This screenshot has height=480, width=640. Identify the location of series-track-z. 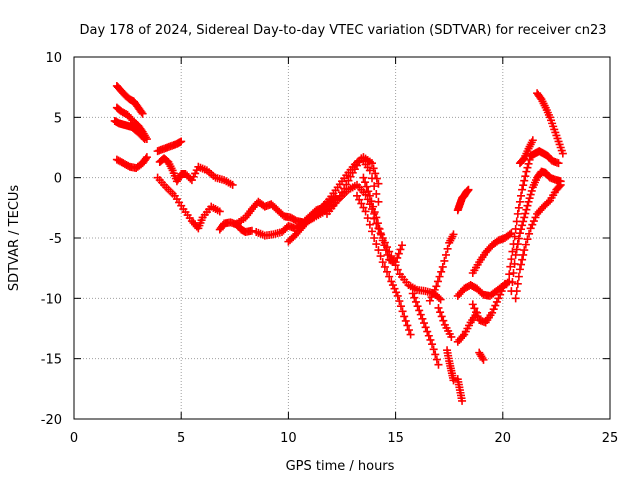
(488, 303).